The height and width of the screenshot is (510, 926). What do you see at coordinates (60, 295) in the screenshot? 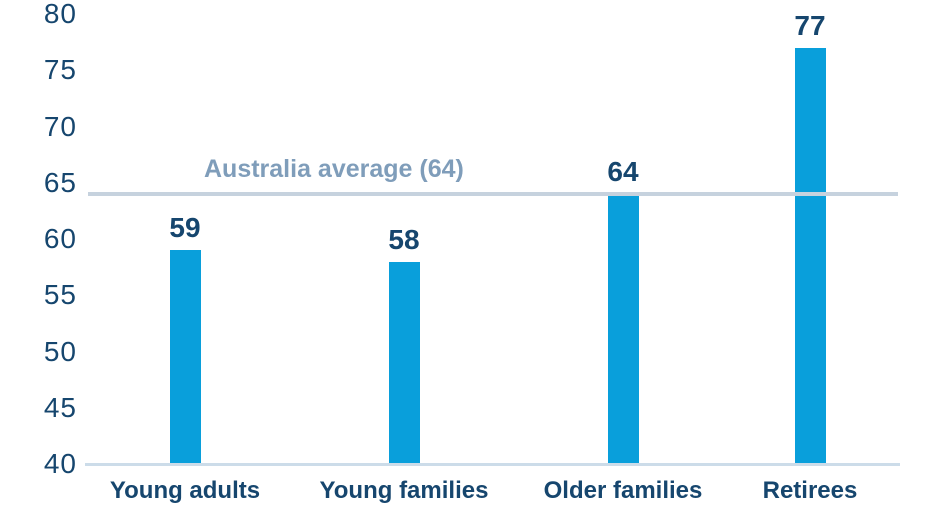
I see `y-axis-tick-label: 55` at bounding box center [60, 295].